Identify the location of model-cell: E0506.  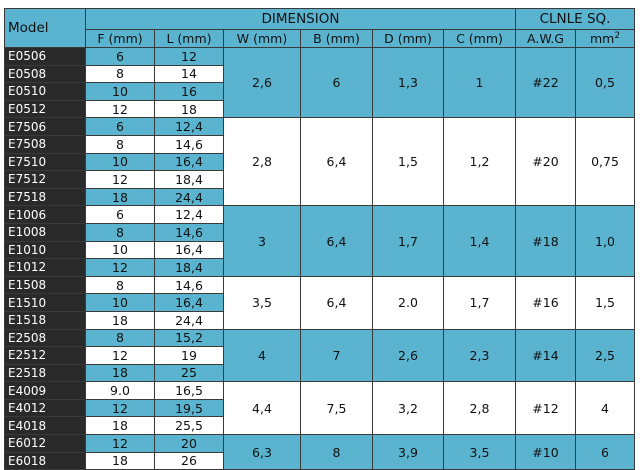
(45, 56).